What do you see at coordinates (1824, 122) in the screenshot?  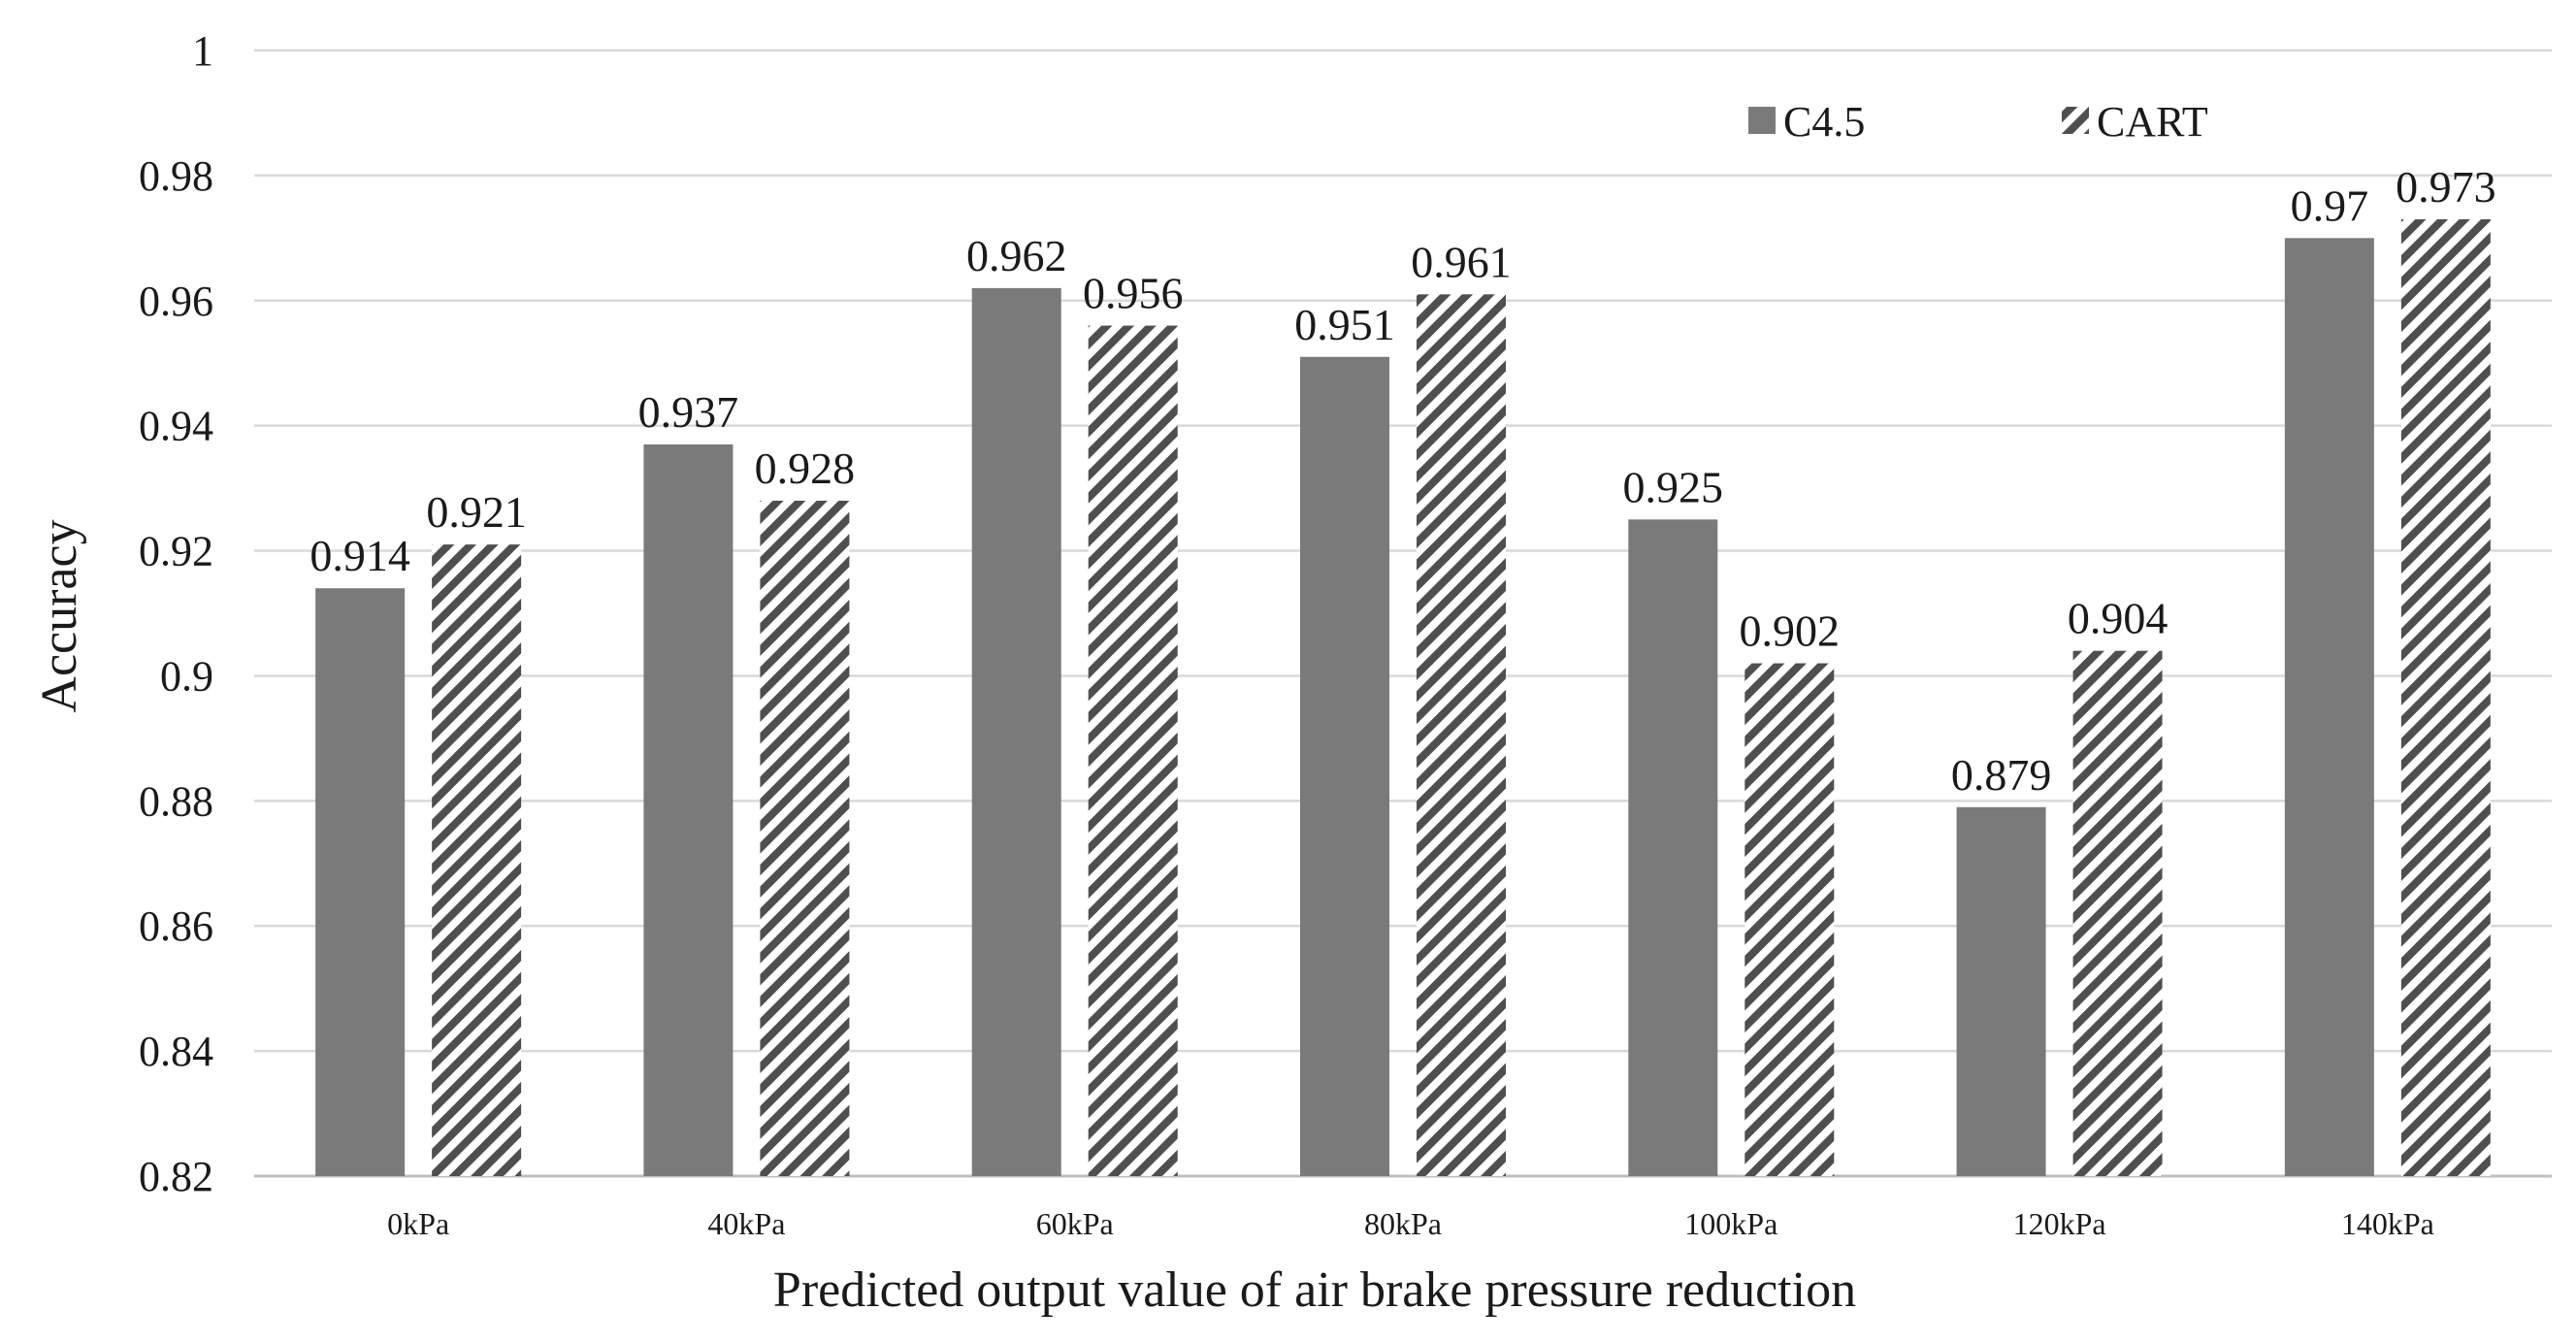 I see `legend-label-c45: C4.5` at bounding box center [1824, 122].